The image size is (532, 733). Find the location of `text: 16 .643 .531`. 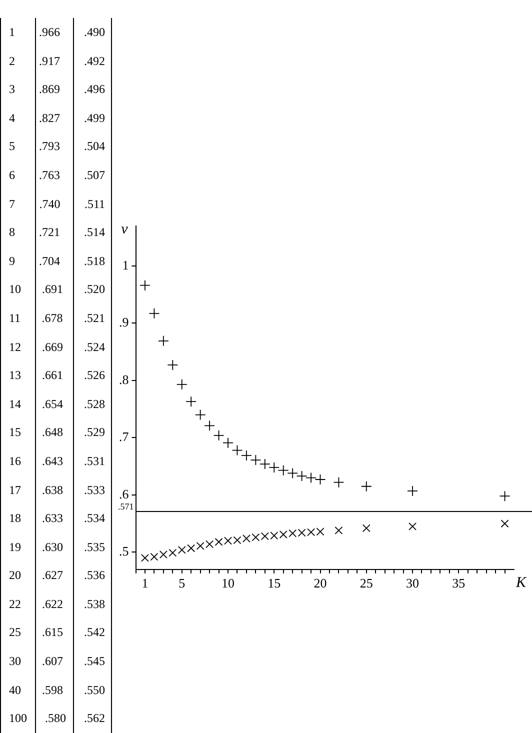

text: 16 .643 .531 is located at coordinates (57, 461).